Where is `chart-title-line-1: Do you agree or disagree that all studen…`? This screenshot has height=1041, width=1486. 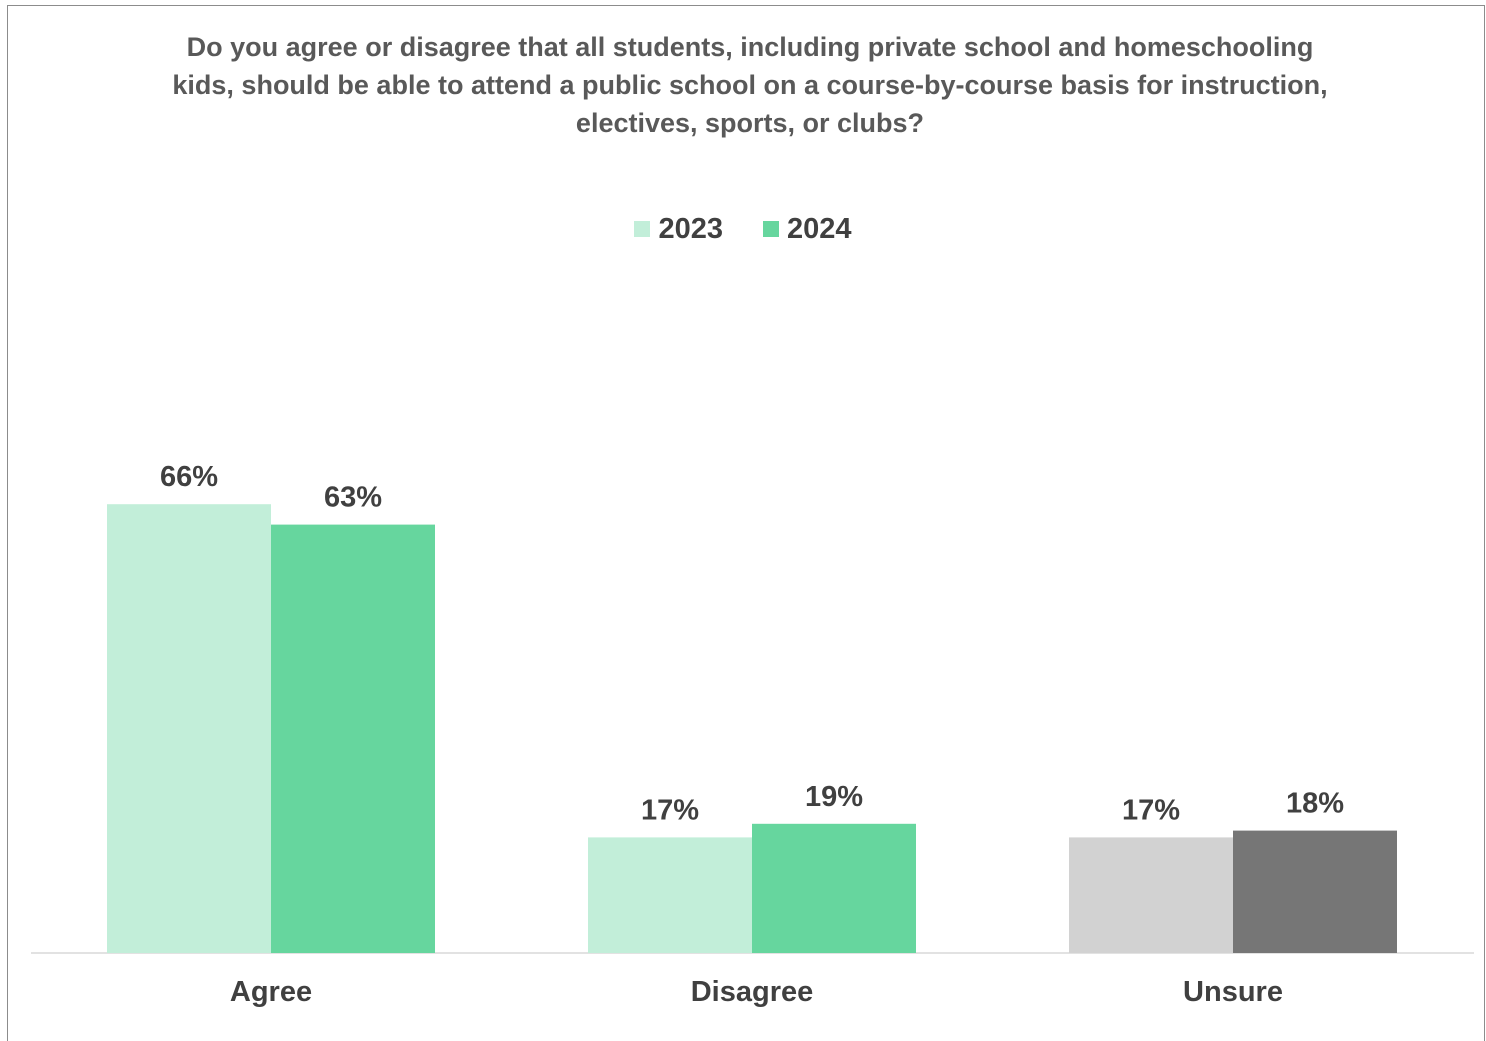
chart-title-line-1: Do you agree or disagree that all studen… is located at coordinates (750, 47).